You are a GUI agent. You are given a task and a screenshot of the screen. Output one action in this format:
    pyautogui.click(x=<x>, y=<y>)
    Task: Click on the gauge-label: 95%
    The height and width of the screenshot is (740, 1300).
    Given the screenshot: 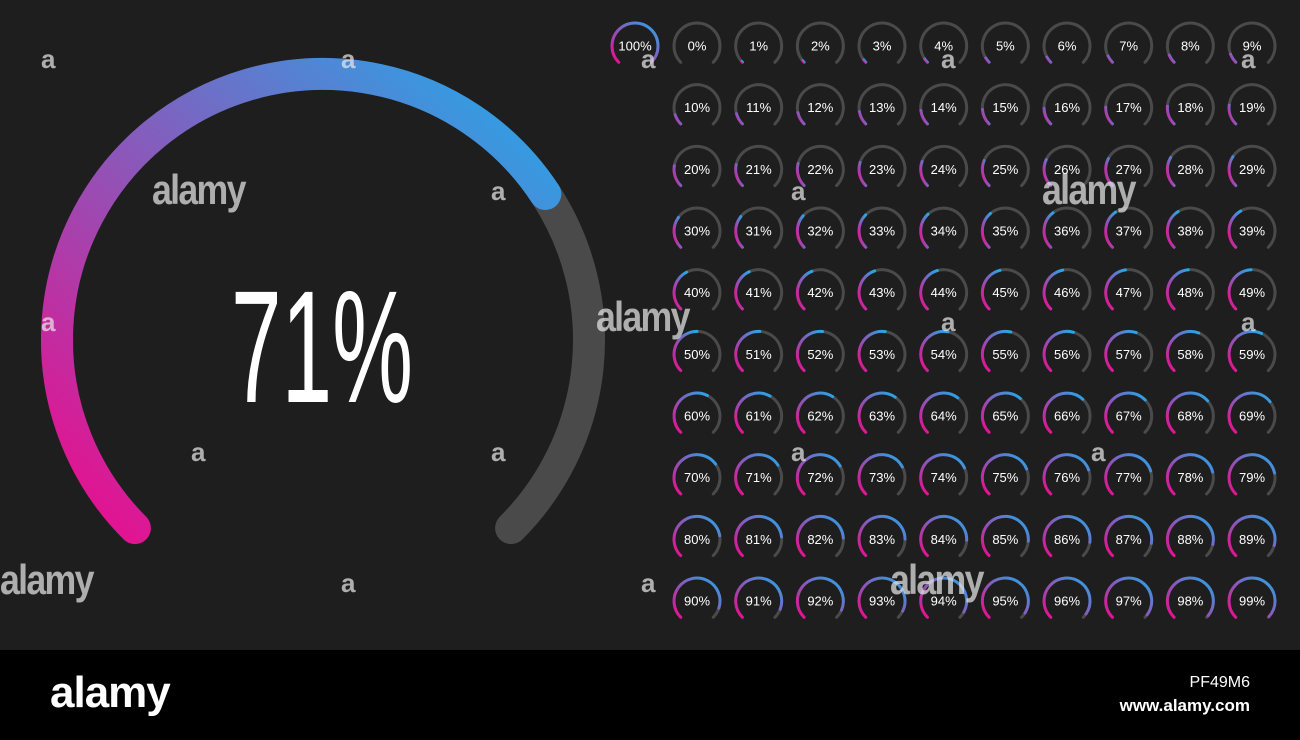 What is the action you would take?
    pyautogui.click(x=1005, y=601)
    